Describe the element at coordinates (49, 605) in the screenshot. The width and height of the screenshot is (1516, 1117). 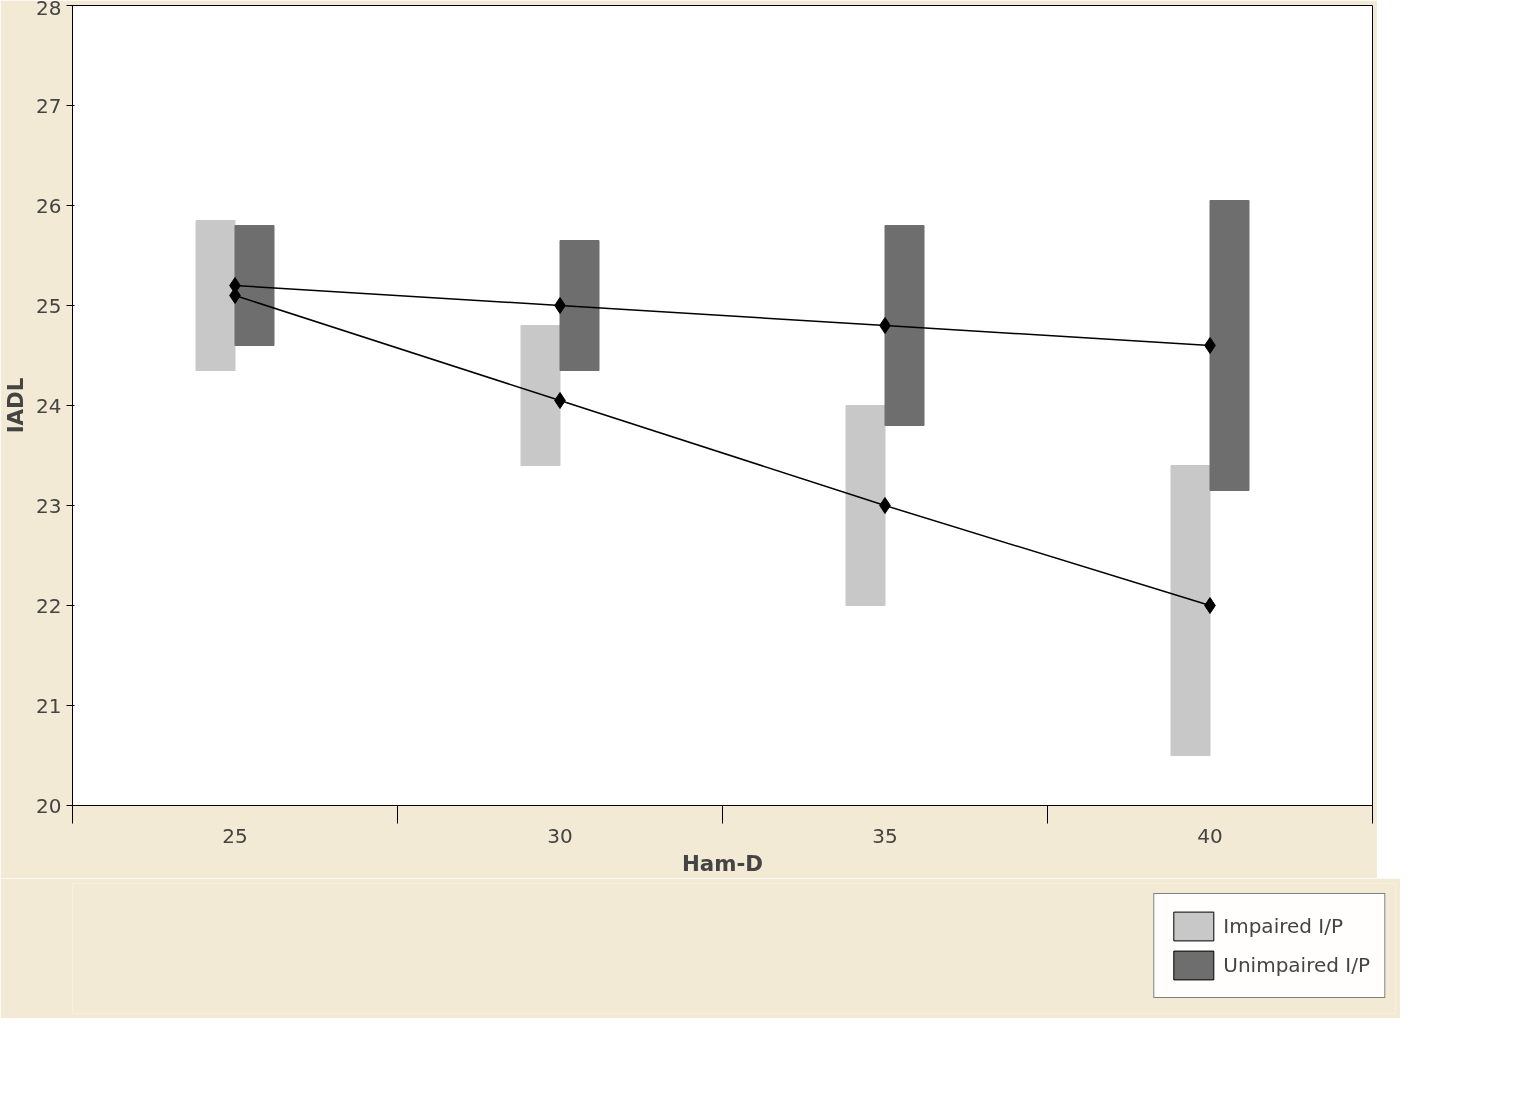
I see `y-tick-label: 22` at that location.